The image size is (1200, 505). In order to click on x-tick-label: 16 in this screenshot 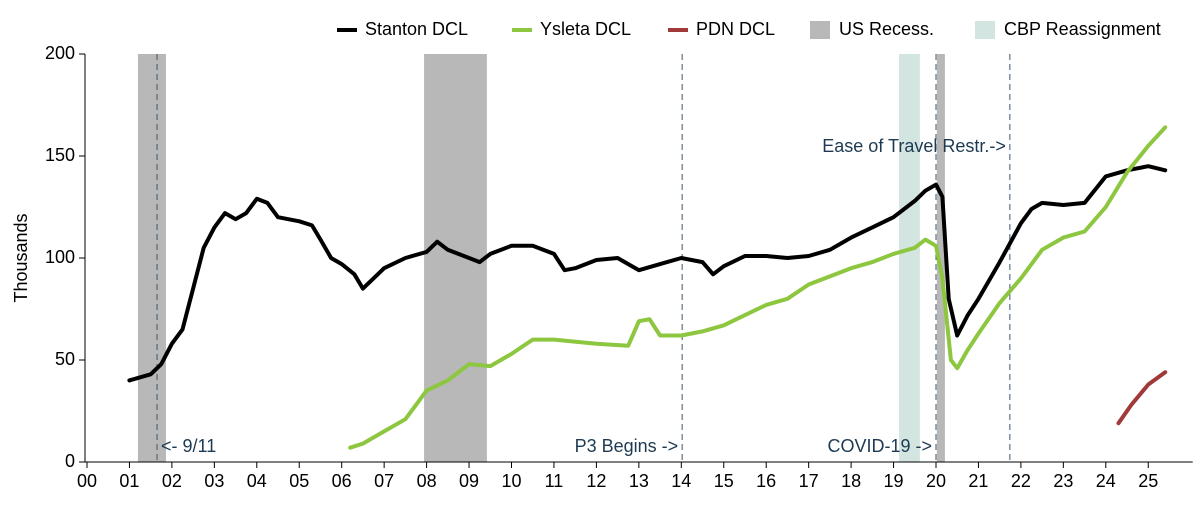, I will do `click(766, 481)`.